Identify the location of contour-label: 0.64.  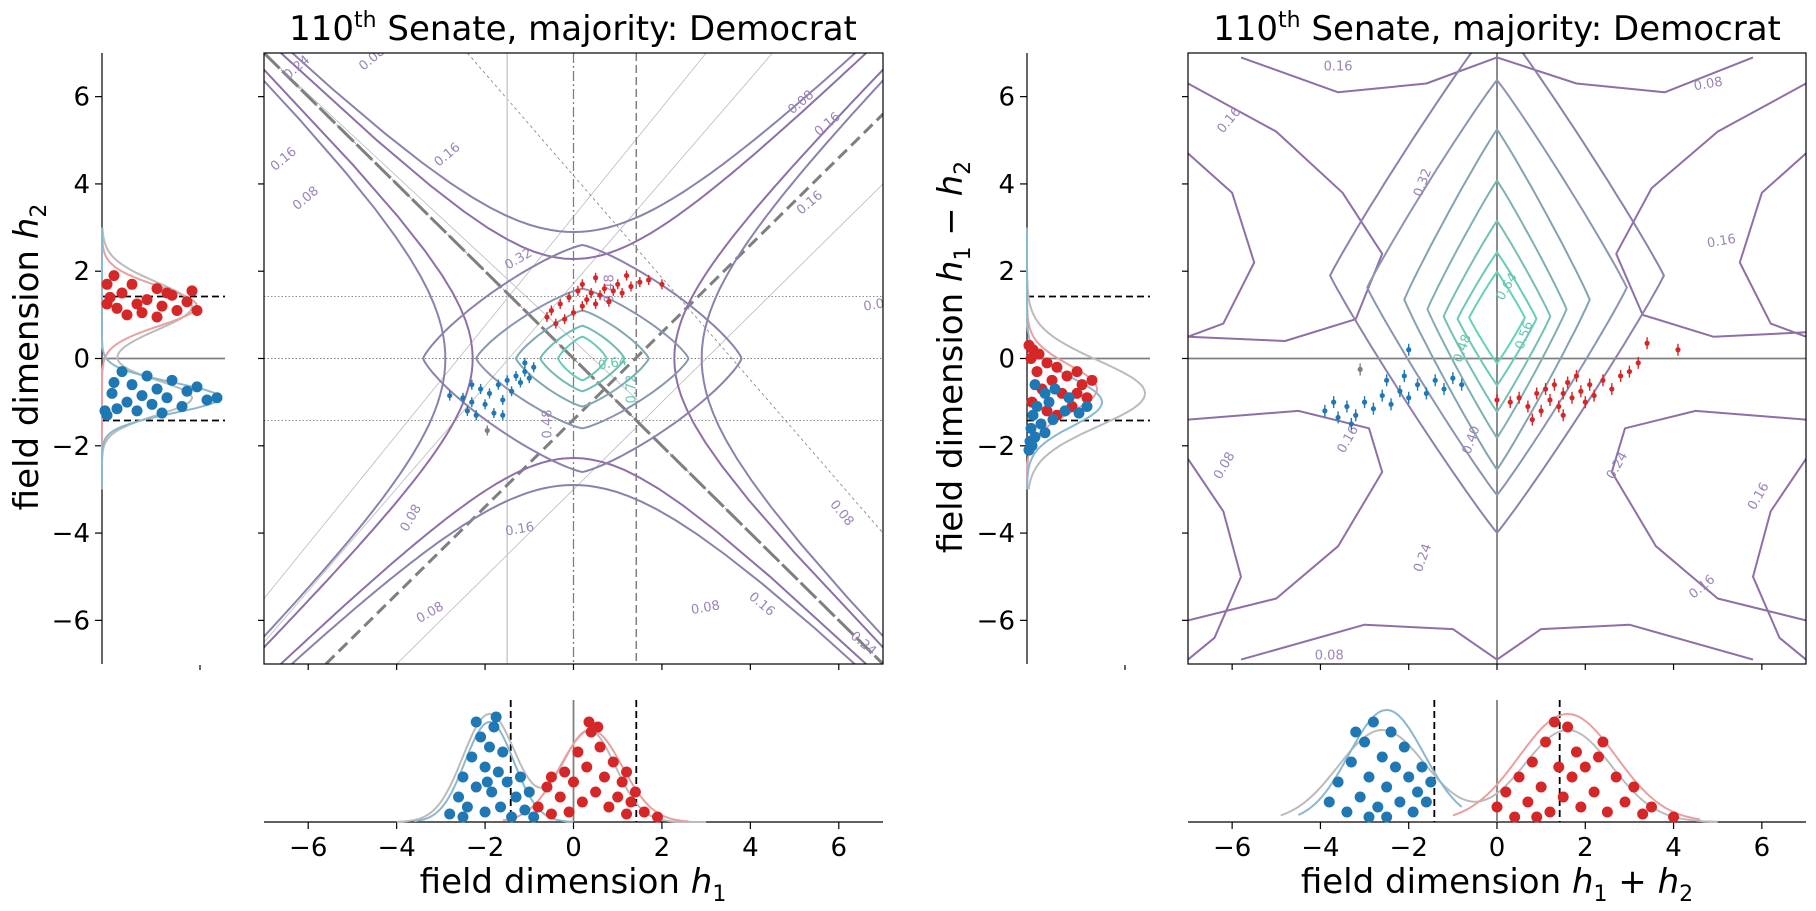
(612, 364).